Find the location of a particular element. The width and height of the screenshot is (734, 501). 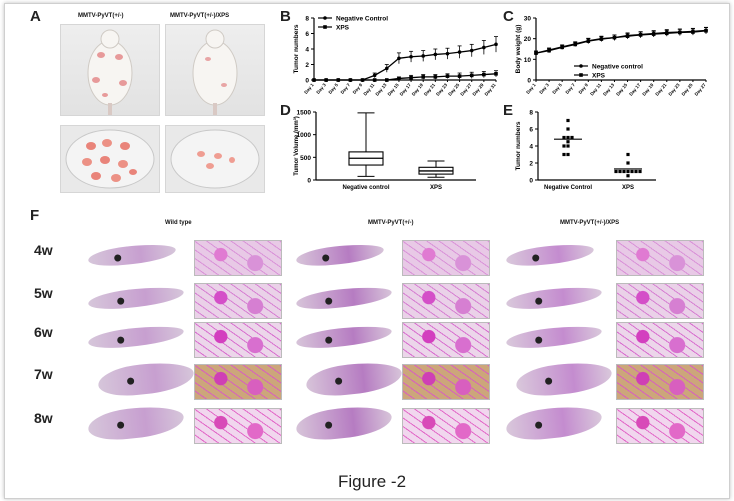

y-tick-label: 500 is located at coordinates (305, 158).